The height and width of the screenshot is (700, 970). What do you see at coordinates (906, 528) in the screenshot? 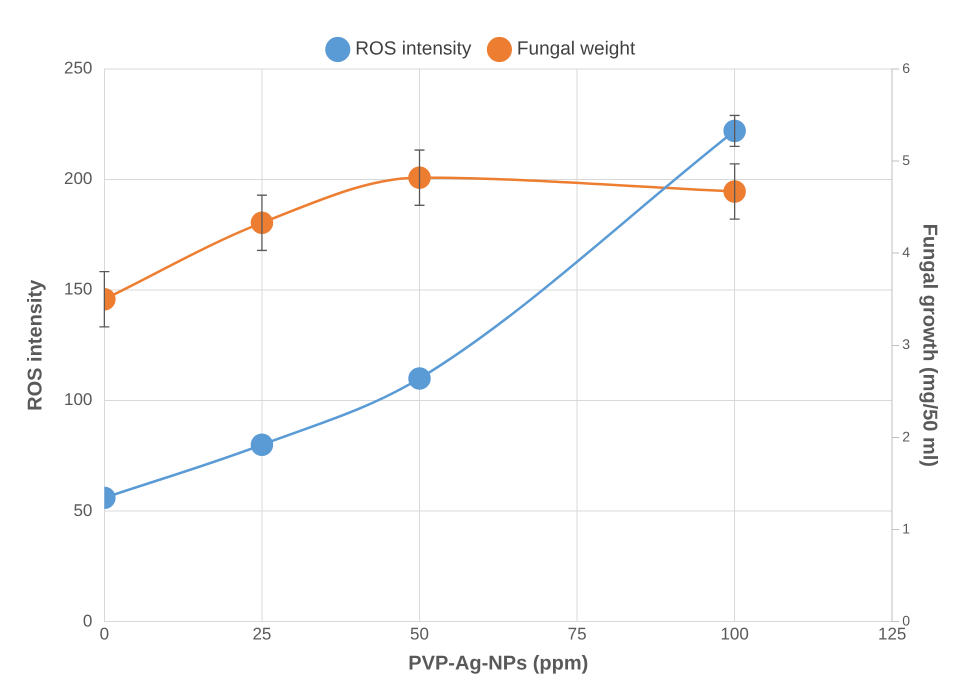
I see `y2-tick-label: 1` at bounding box center [906, 528].